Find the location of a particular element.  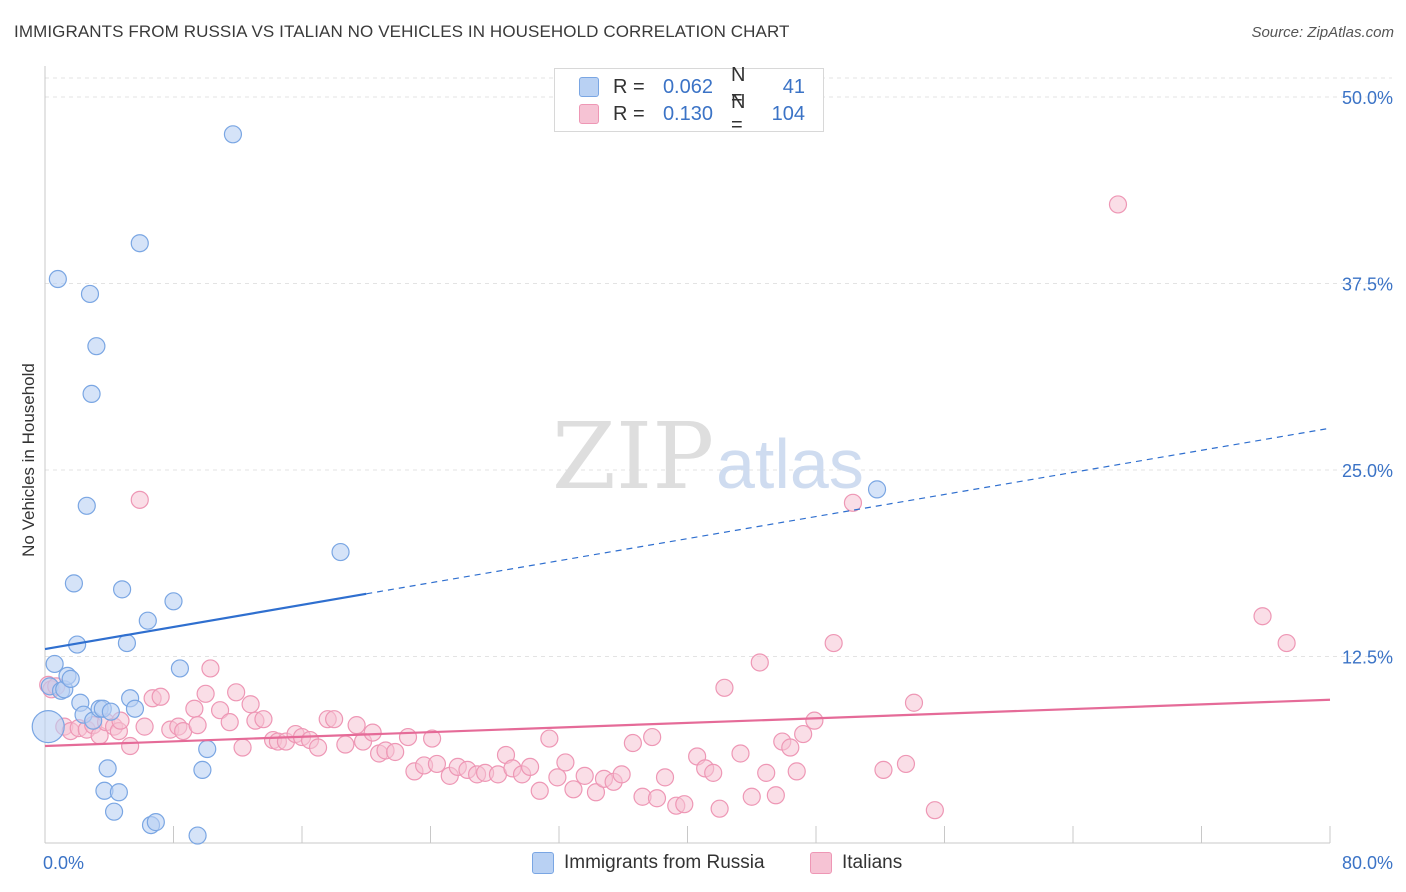

russia-trend-solid is located at coordinates (205, 621).